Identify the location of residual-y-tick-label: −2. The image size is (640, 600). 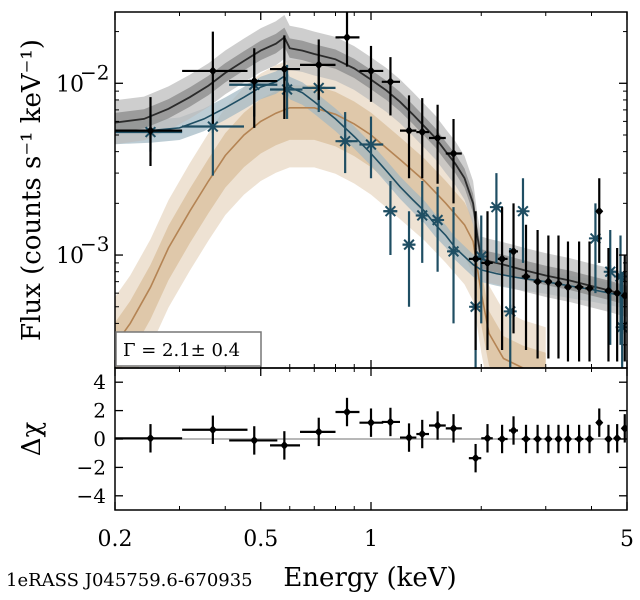
(91, 467).